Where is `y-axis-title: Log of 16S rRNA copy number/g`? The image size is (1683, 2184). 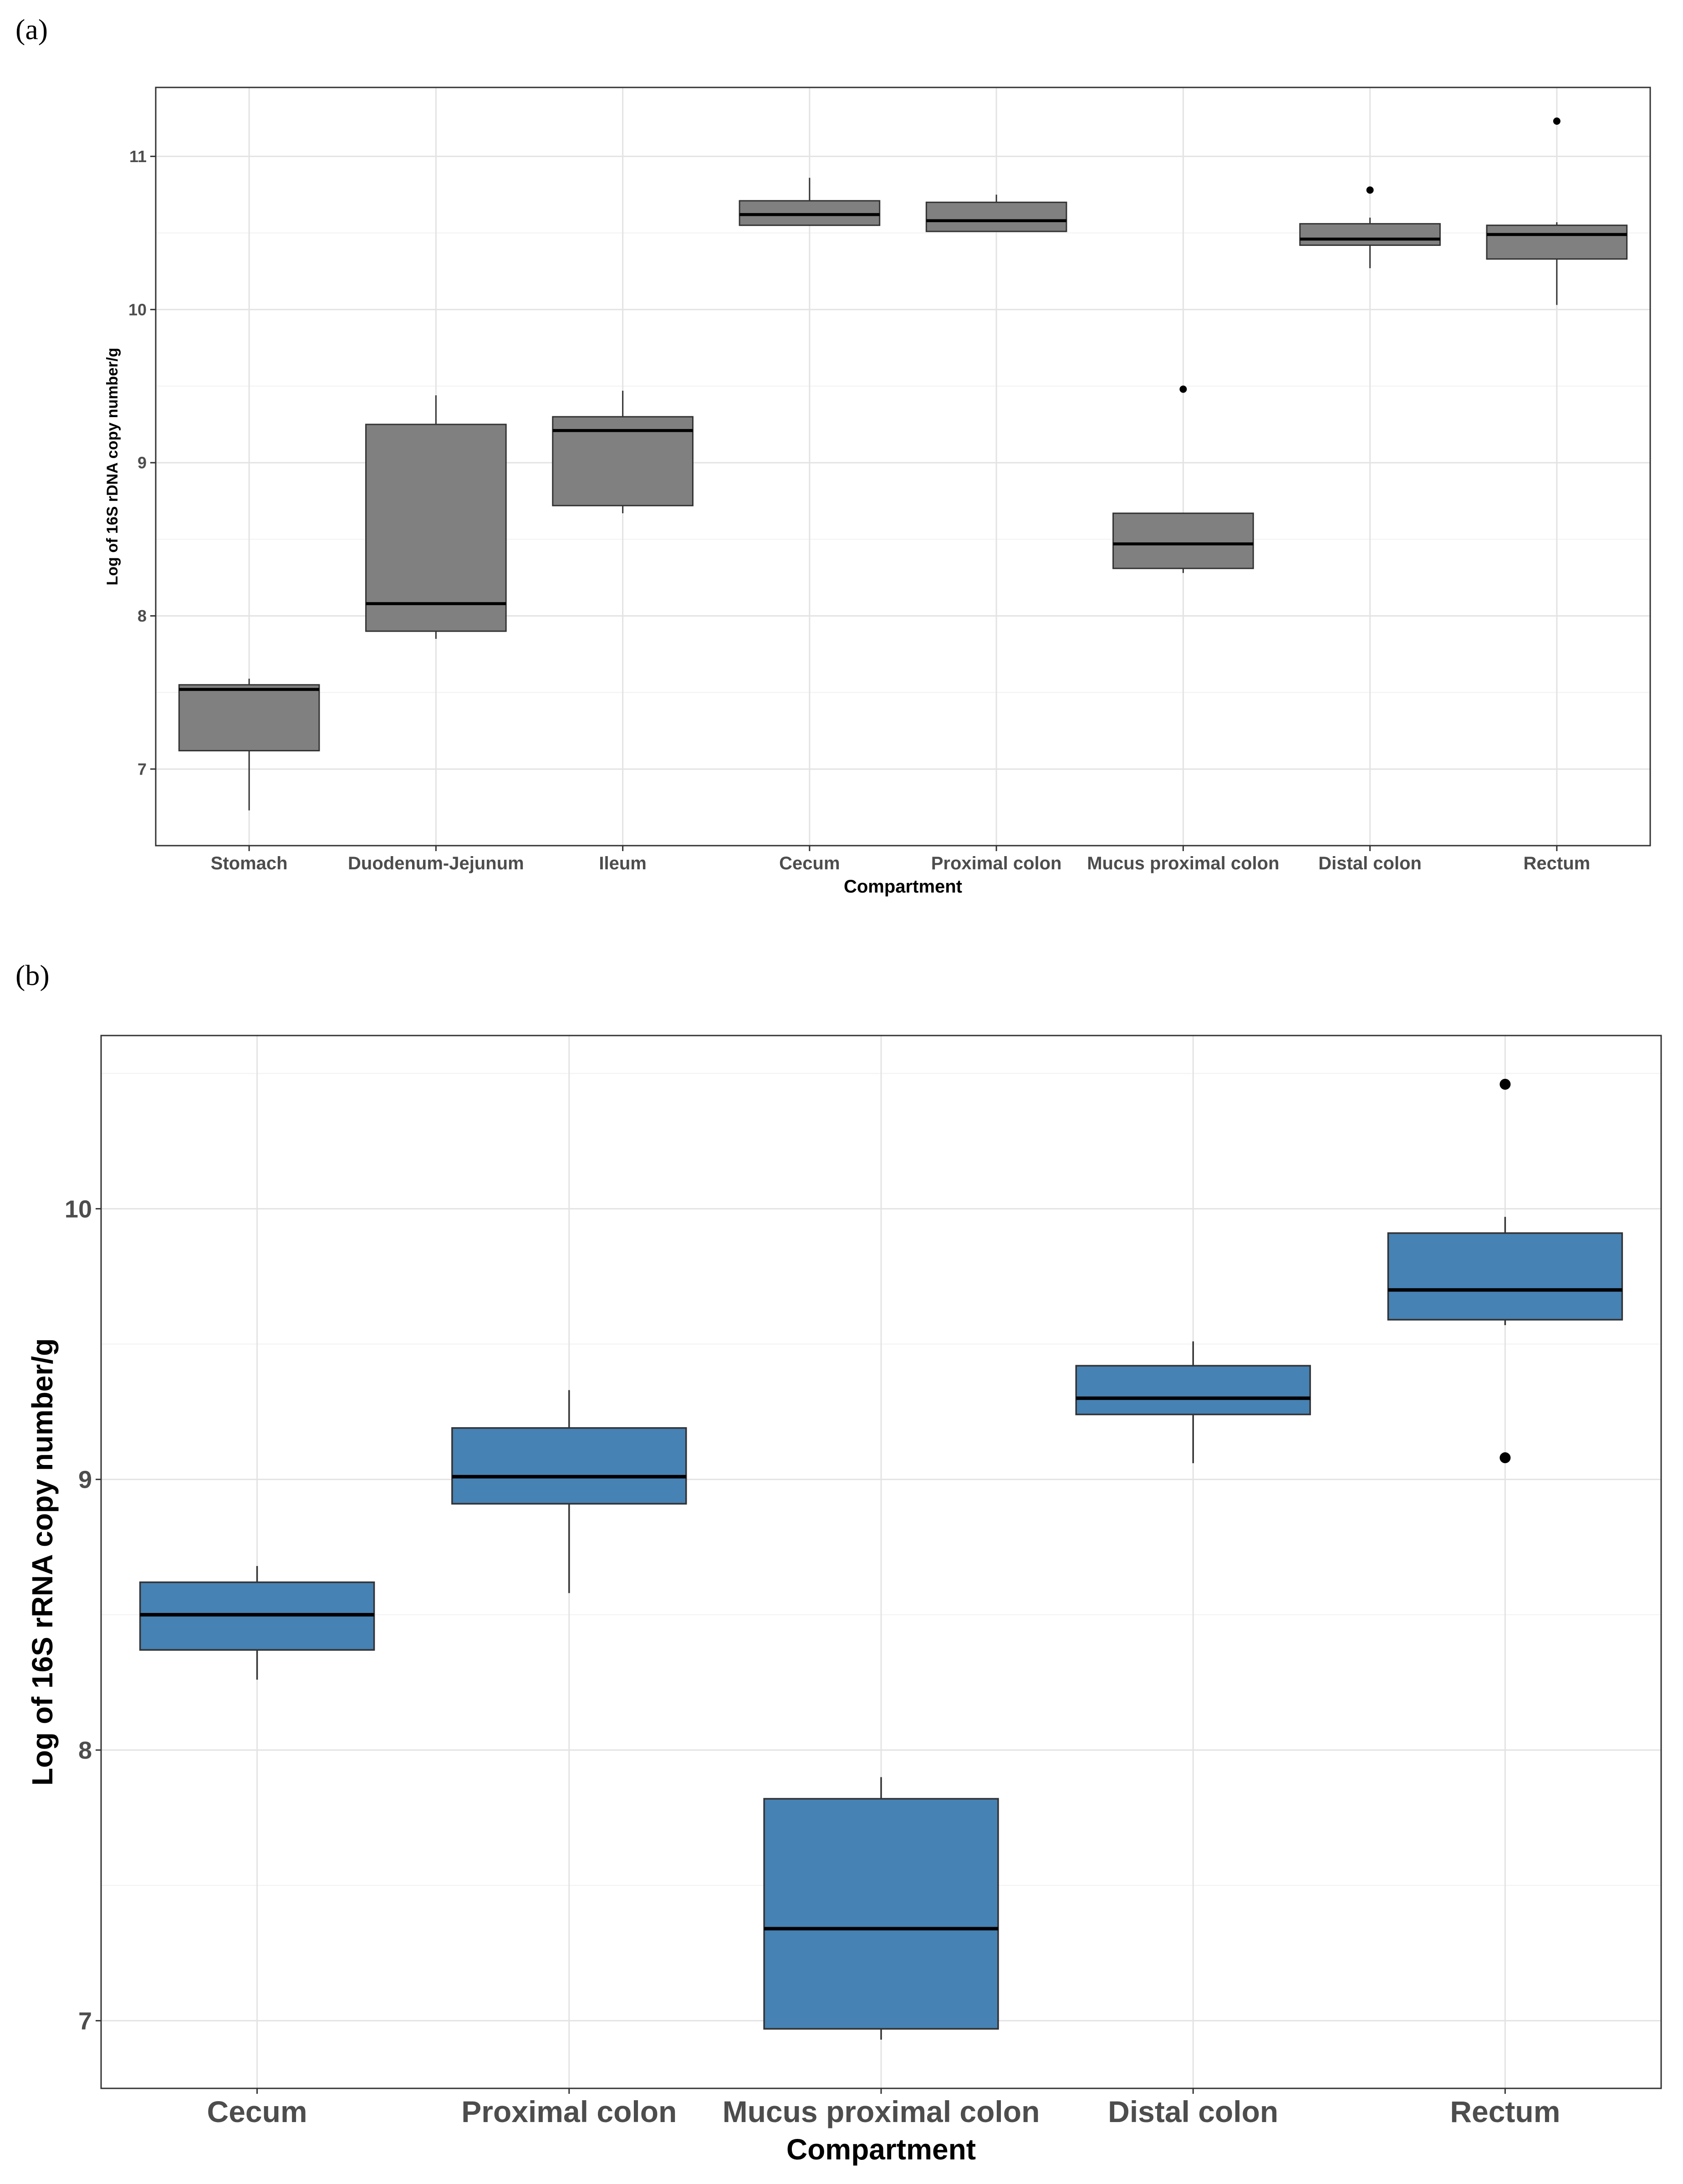 y-axis-title: Log of 16S rRNA copy number/g is located at coordinates (43, 1562).